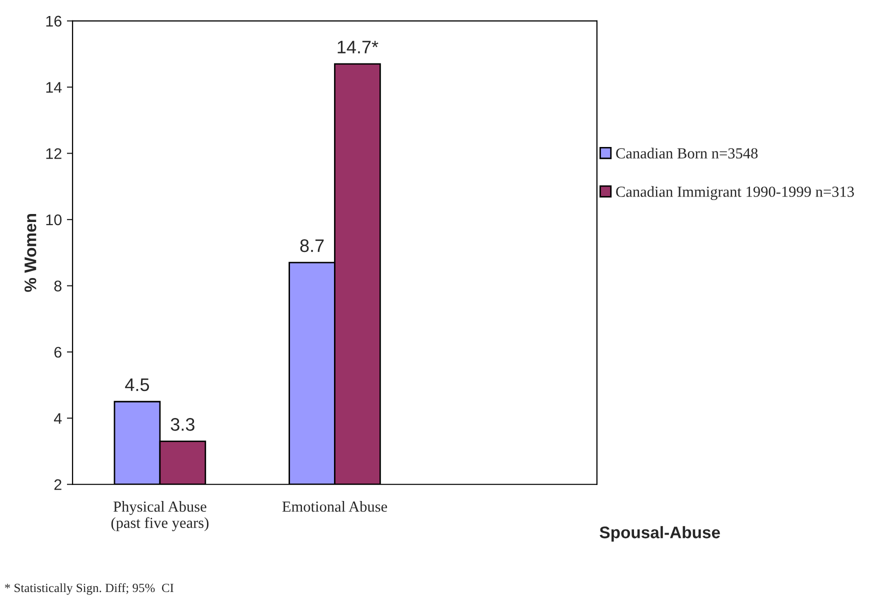 The width and height of the screenshot is (874, 598). I want to click on y-axis-title: % Women, so click(30, 253).